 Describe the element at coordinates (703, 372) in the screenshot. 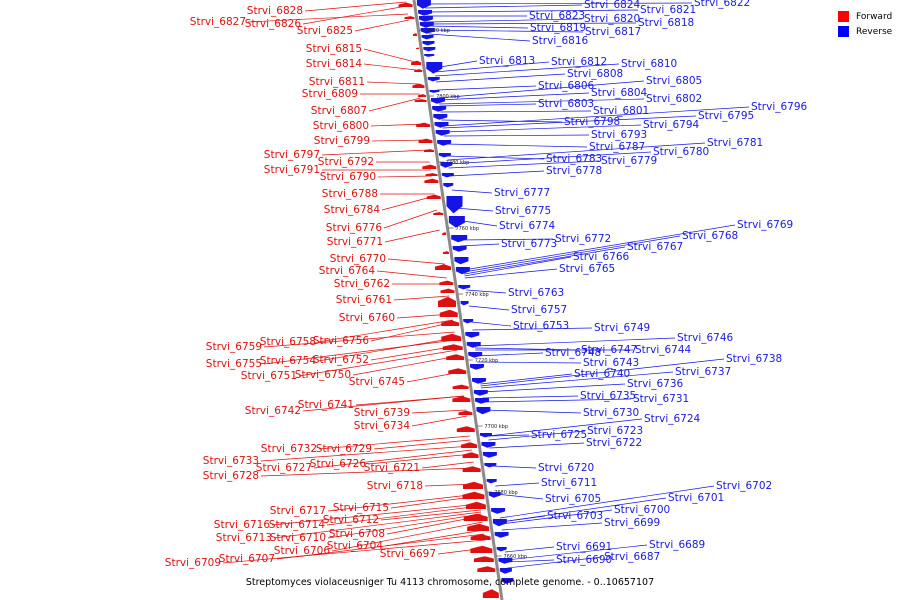

I see `reverse-gene-label: Strvi_6737` at that location.